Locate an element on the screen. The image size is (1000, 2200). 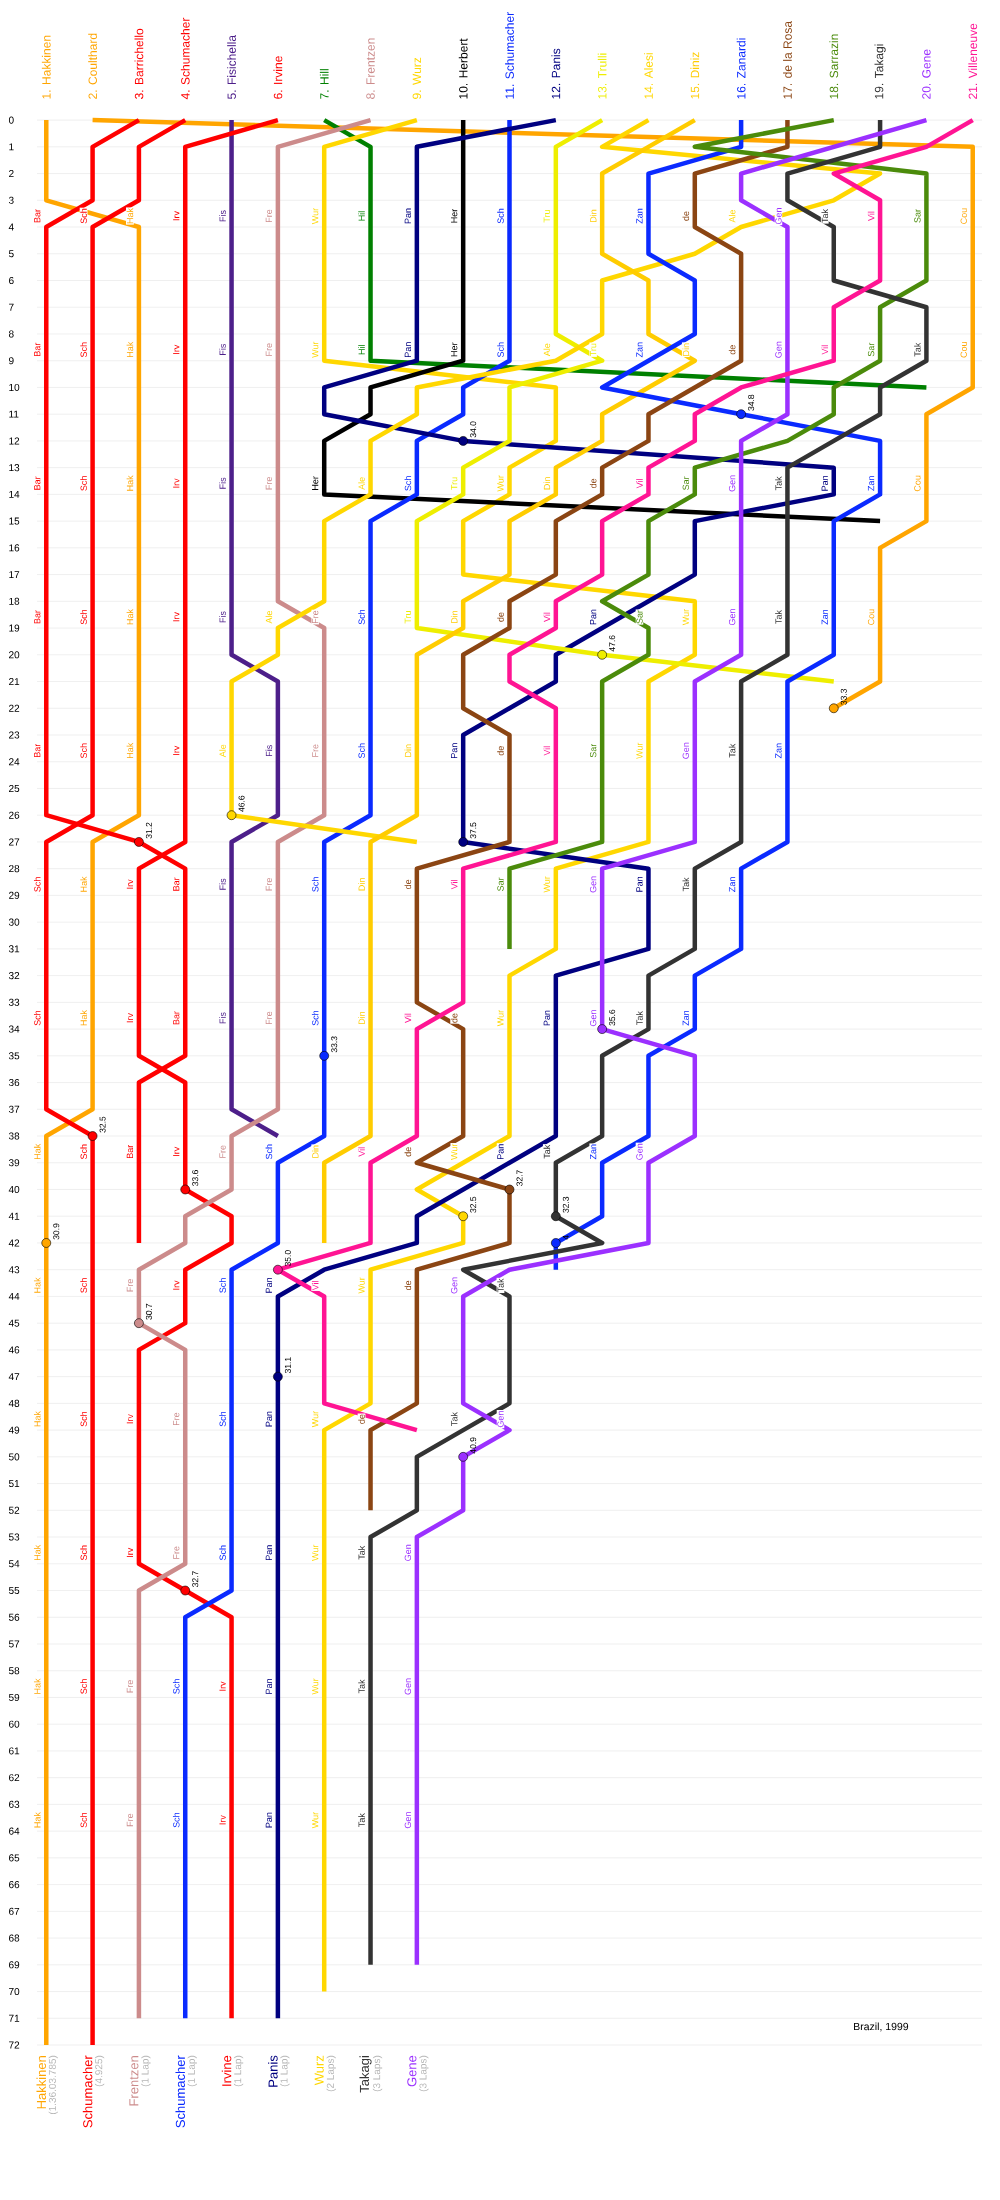
y-tick-label: 23 is located at coordinates (14, 735).